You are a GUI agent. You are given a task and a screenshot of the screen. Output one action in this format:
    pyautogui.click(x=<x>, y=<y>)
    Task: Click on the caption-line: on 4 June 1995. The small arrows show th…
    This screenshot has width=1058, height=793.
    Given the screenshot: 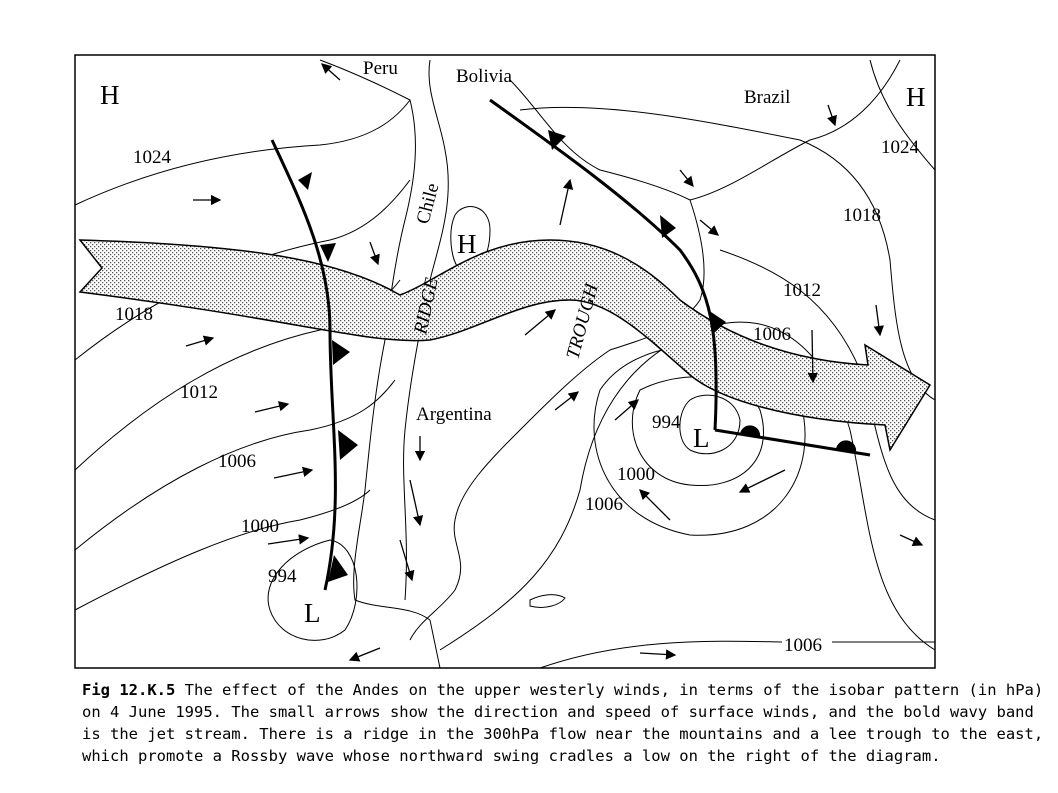 What is the action you would take?
    pyautogui.click(x=558, y=712)
    